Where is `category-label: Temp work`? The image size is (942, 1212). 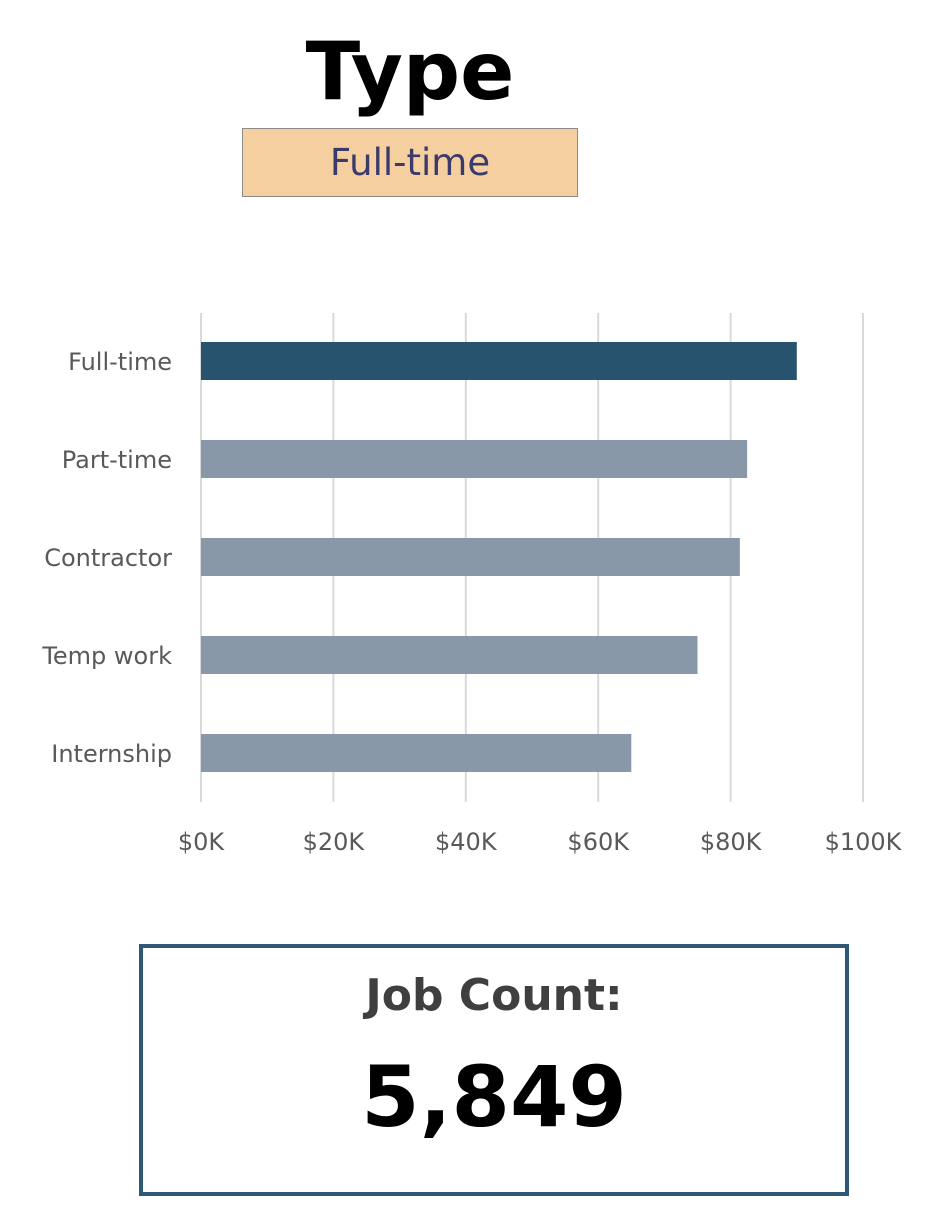
category-label: Temp work is located at coordinates (106, 656).